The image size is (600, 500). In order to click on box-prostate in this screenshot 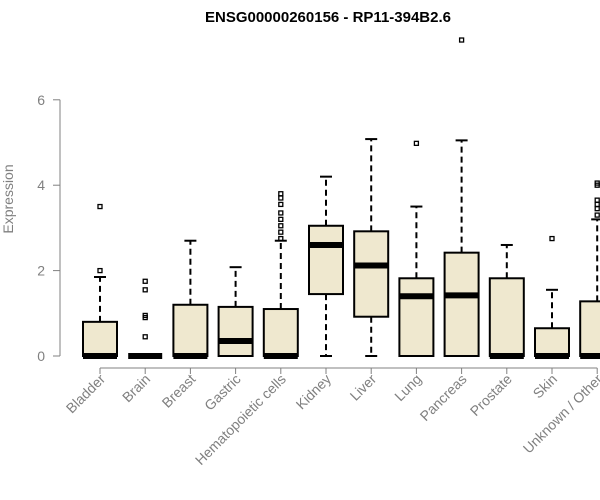, I will do `click(506, 301)`.